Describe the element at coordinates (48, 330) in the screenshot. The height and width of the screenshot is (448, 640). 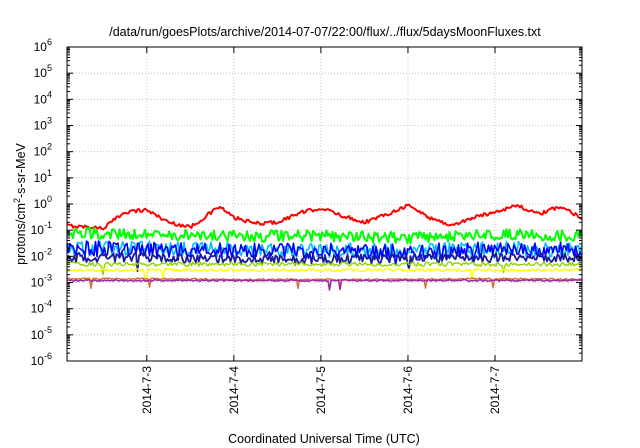
I see `y-tick-exponent: -5` at that location.